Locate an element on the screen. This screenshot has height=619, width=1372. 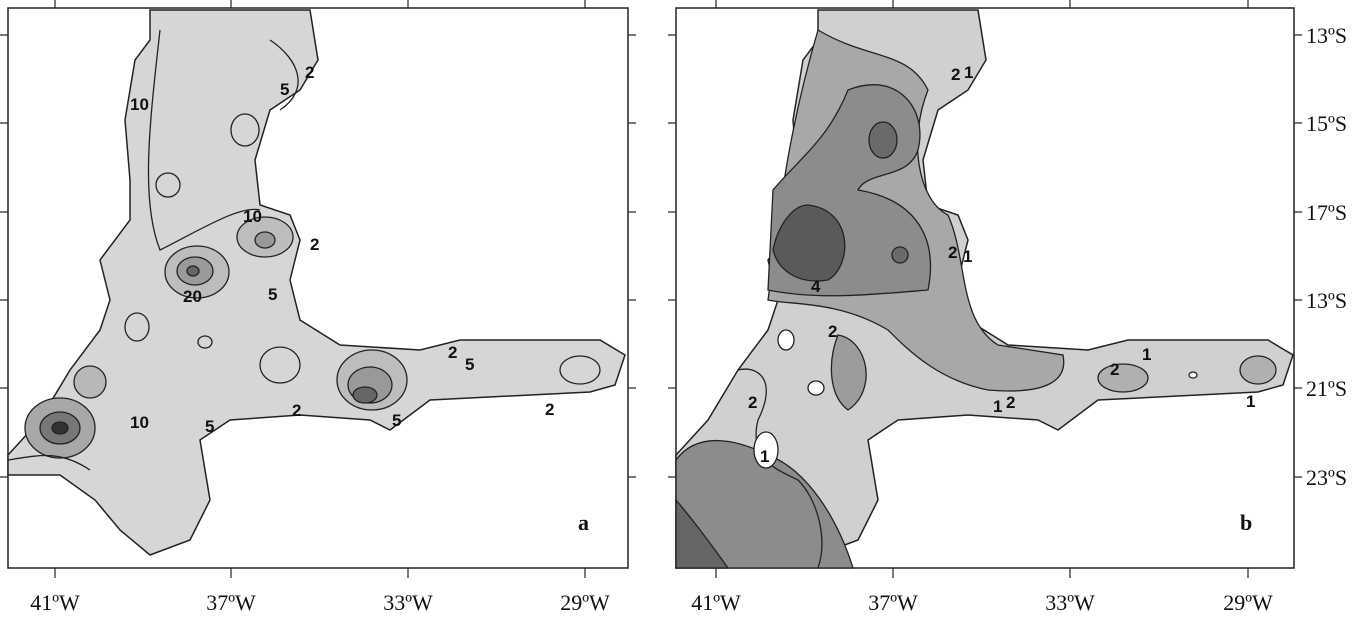
panel-label: a is located at coordinates (583, 522).